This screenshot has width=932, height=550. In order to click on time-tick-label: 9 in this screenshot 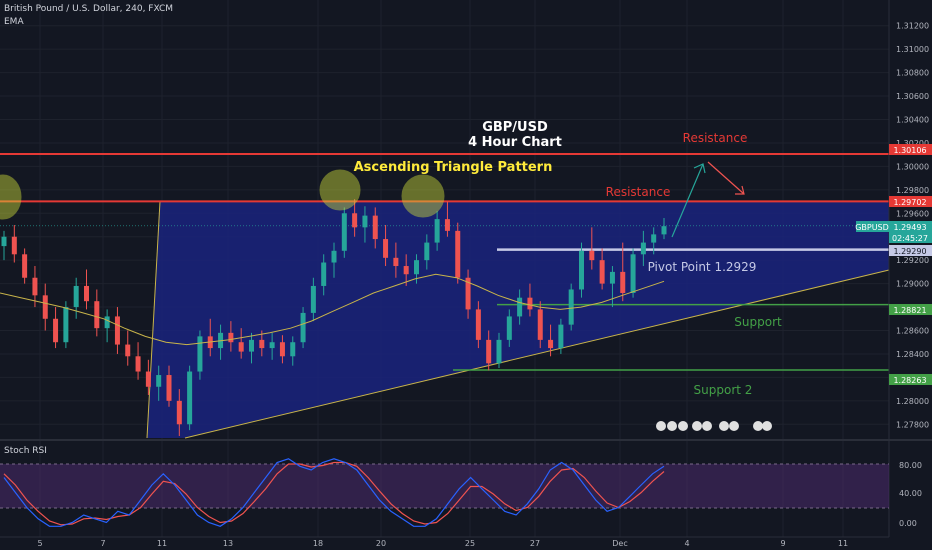, I will do `click(782, 543)`.